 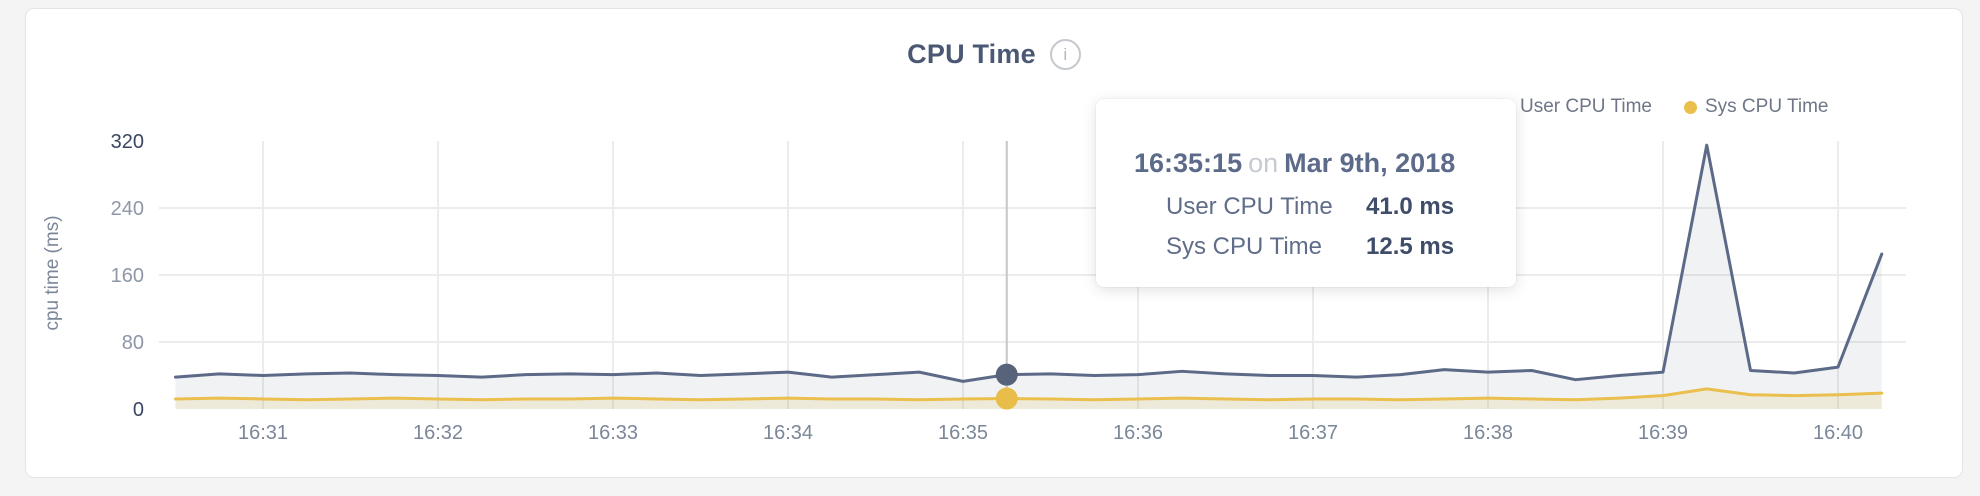 I want to click on x-tick-label: 16:32, so click(x=438, y=433).